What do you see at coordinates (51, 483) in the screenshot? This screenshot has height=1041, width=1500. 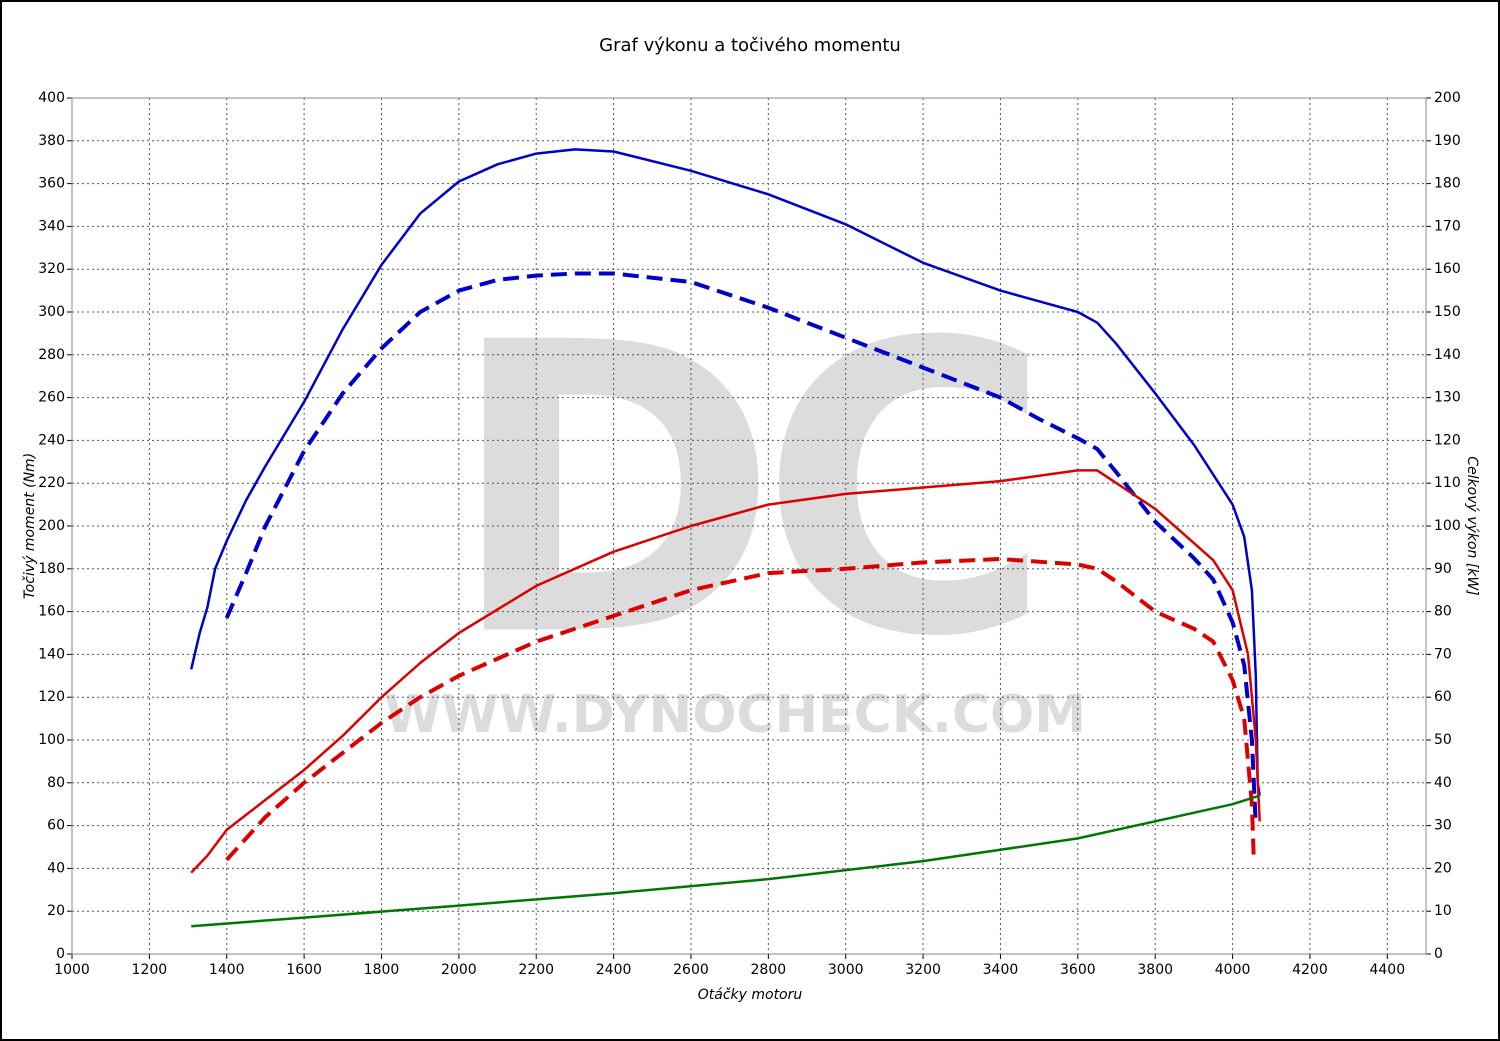 I see `y-tick-label: 220` at bounding box center [51, 483].